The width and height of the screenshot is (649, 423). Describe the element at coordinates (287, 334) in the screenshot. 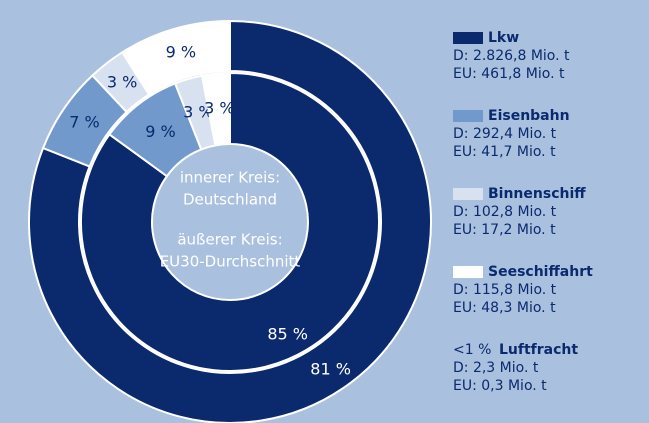

I see `value-label: 85 %` at that location.